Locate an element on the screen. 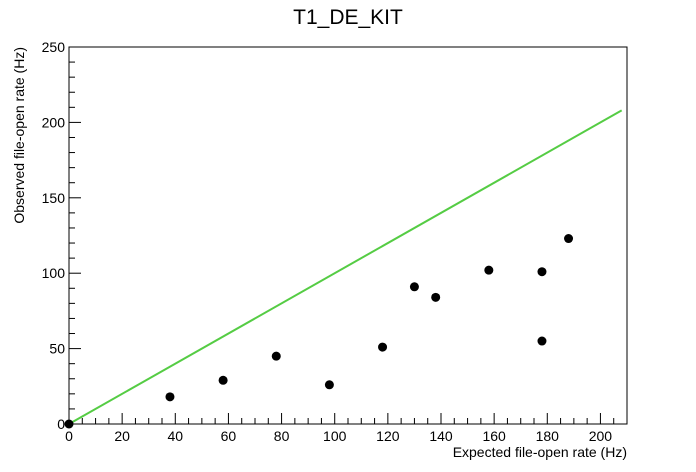 The height and width of the screenshot is (472, 696). y-tick-label: 50 is located at coordinates (57, 349).